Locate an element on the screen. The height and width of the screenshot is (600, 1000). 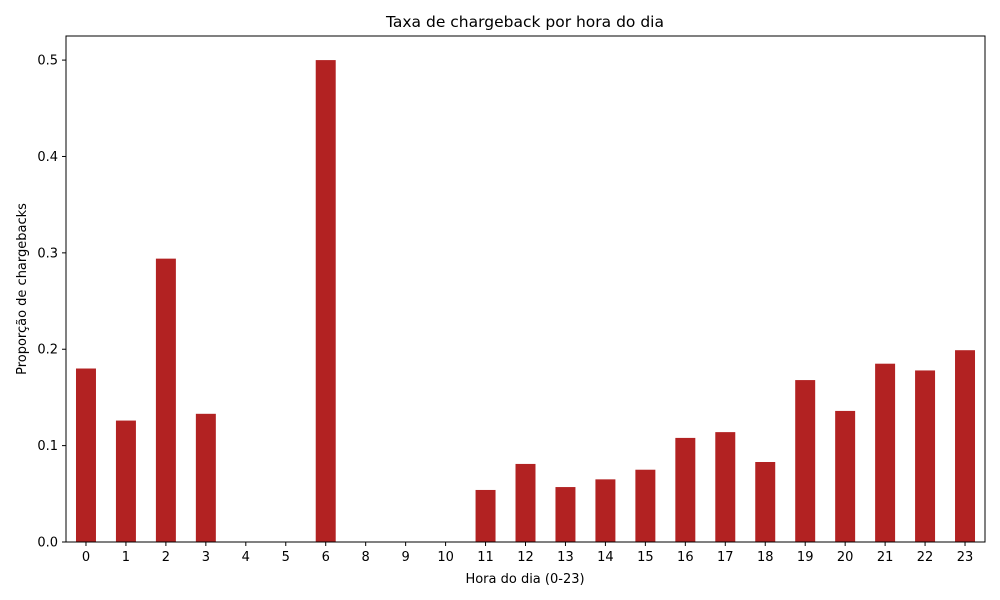
y-tick-label: 0.3 is located at coordinates (47, 253).